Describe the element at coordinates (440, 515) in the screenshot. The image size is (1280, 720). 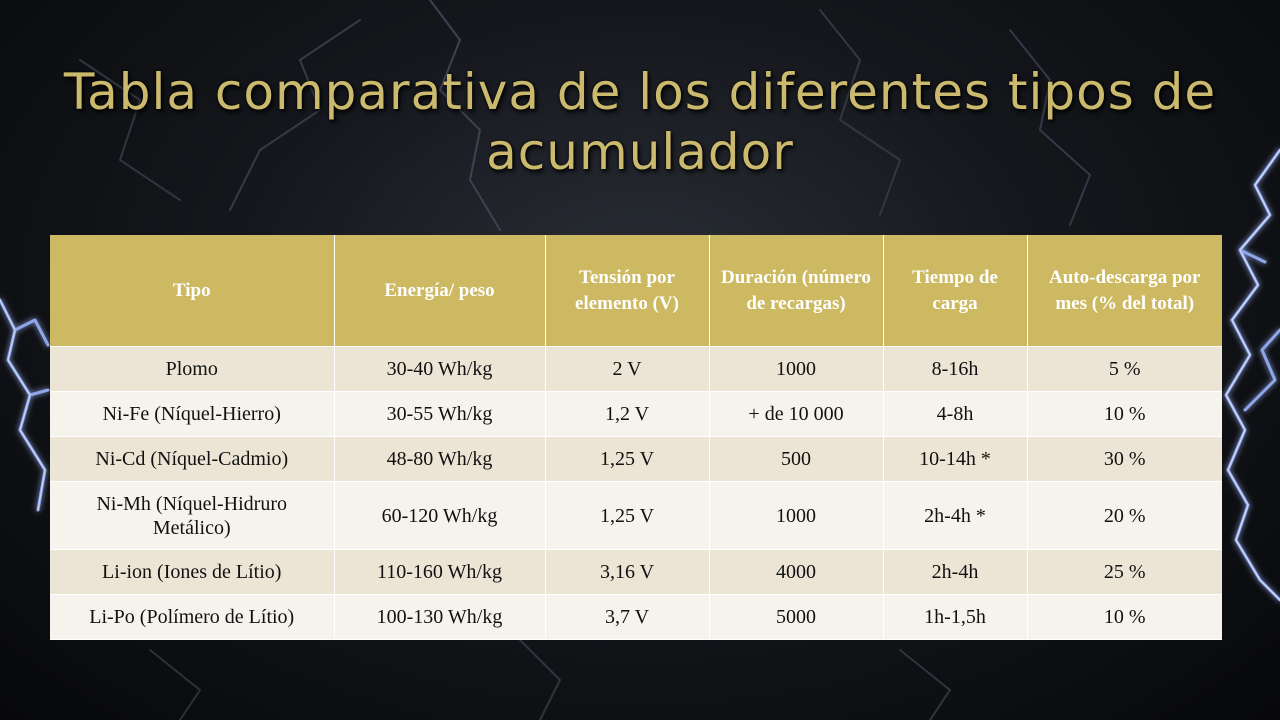
I see `cell-energia: 60-120 Wh/kg` at that location.